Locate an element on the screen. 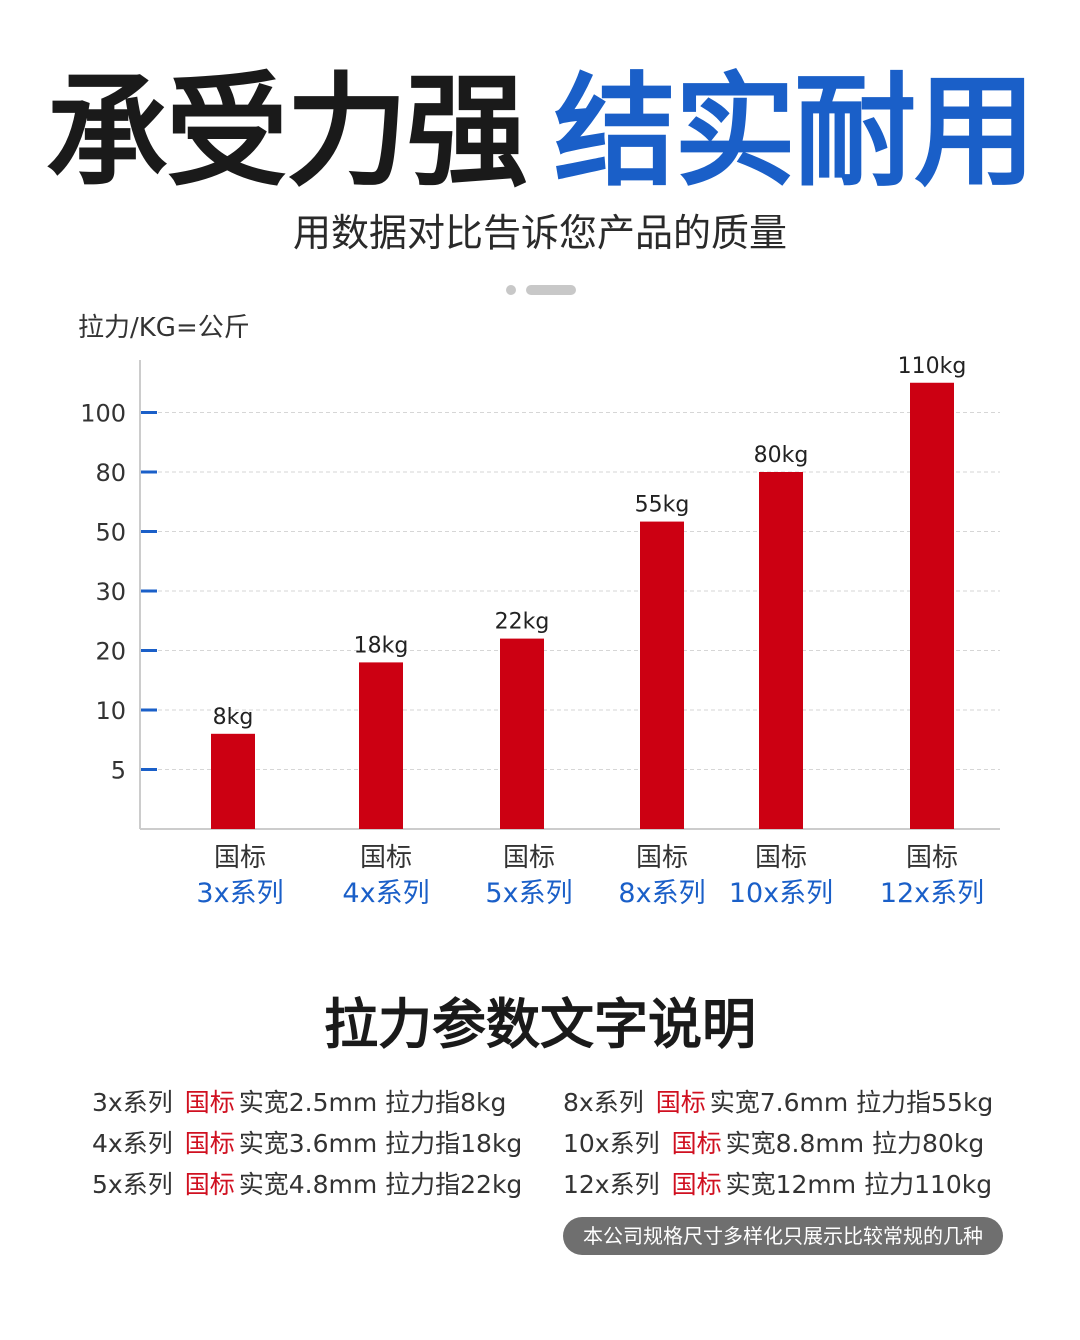 The width and height of the screenshot is (1080, 1340). y-tick-label: 5 is located at coordinates (118, 771).